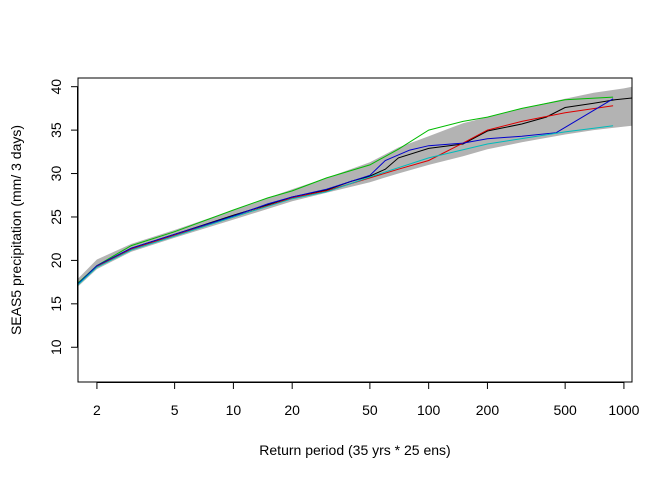 This screenshot has width=672, height=480. I want to click on x-tick-label: 50, so click(370, 410).